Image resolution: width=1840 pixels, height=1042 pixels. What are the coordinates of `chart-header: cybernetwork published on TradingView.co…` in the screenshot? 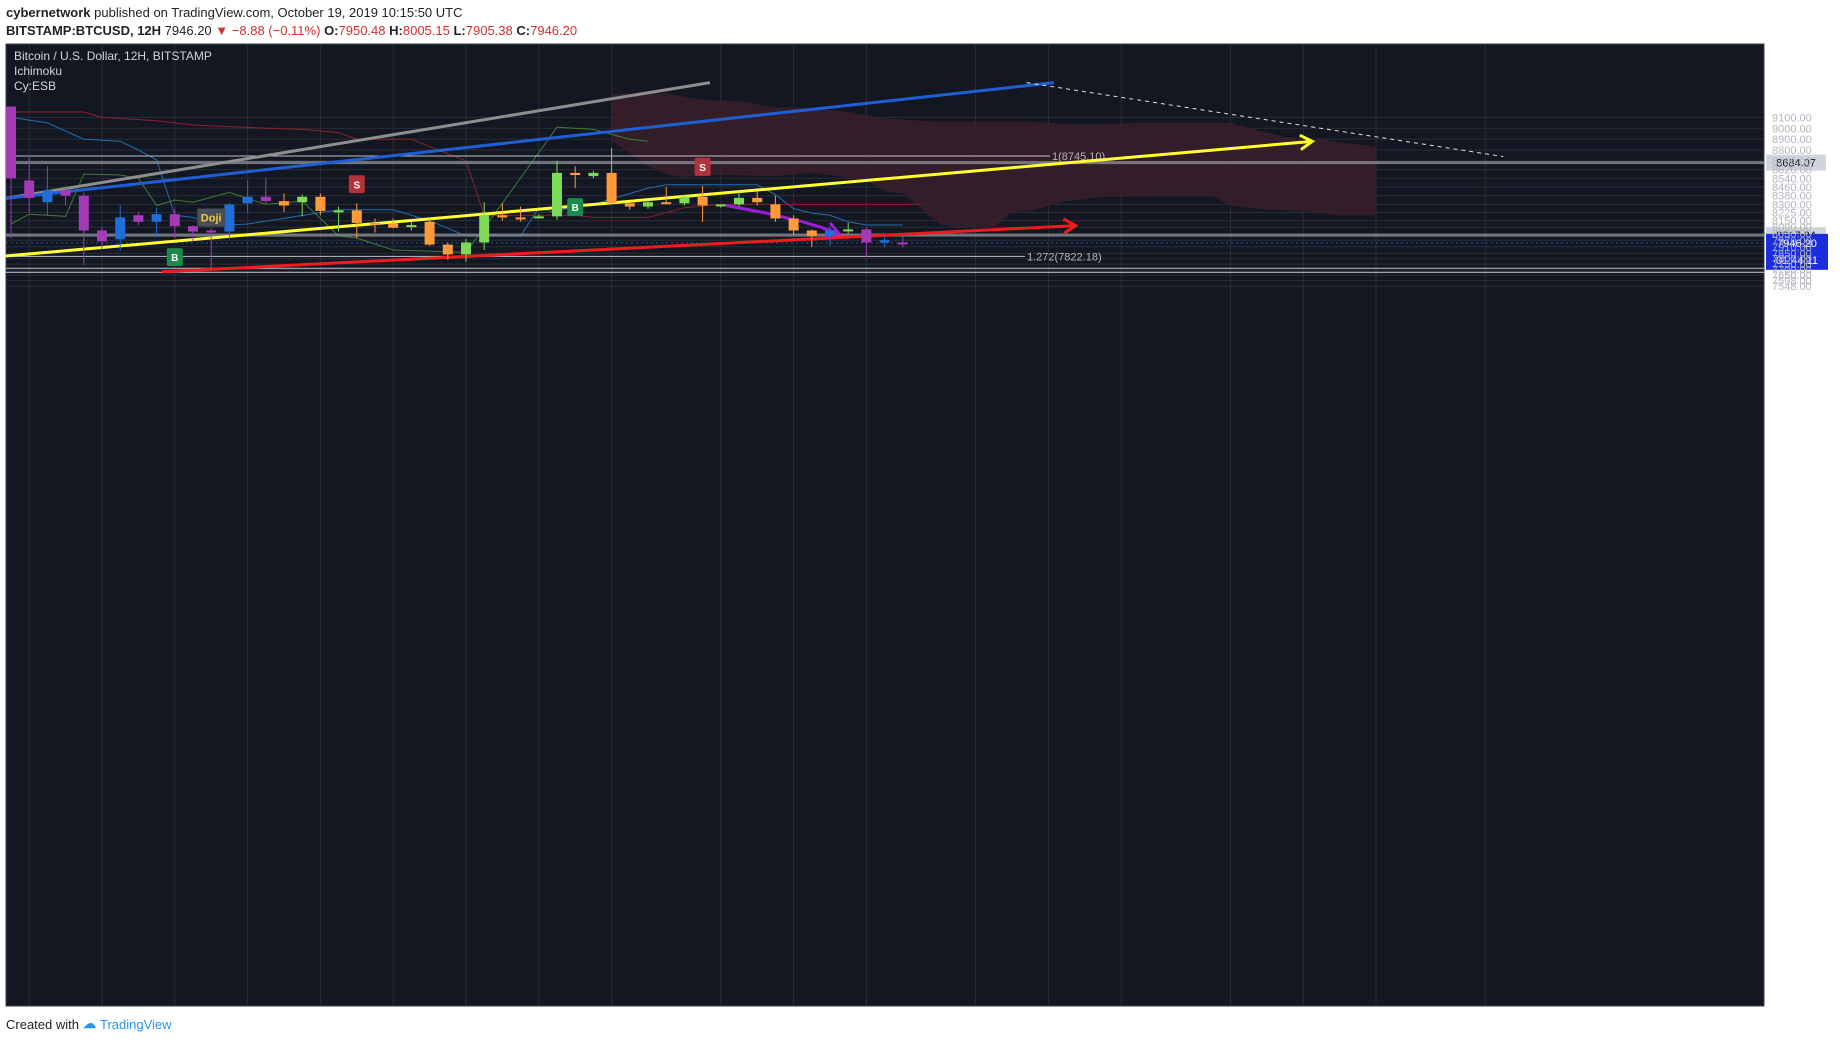 It's located at (291, 22).